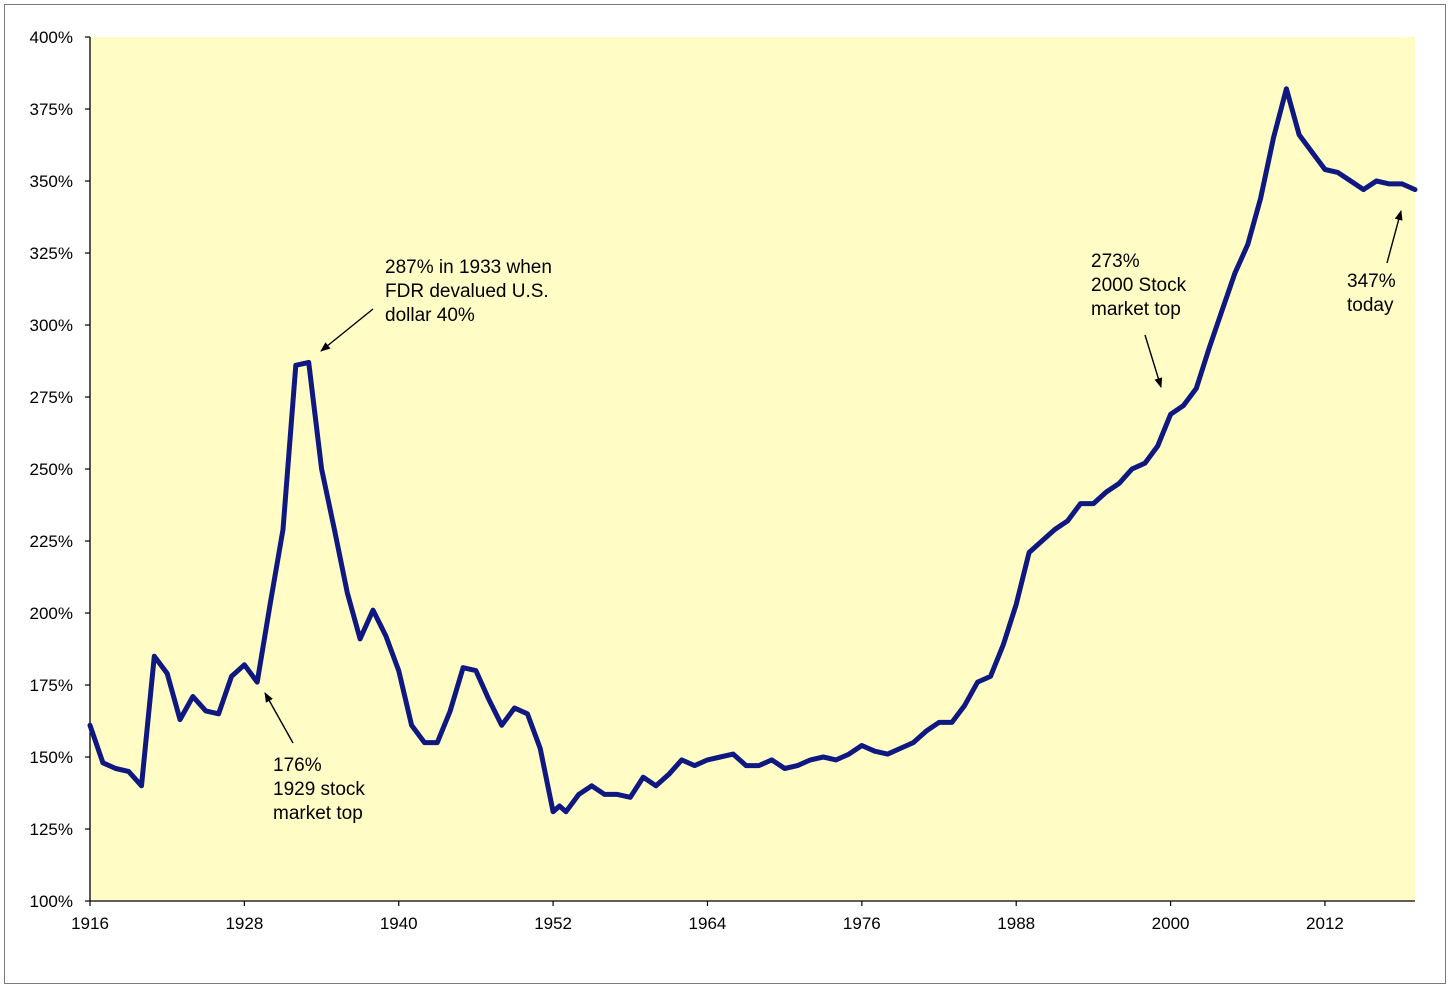 The width and height of the screenshot is (1456, 996). Describe the element at coordinates (51, 325) in the screenshot. I see `y-tick-label: 300%` at that location.